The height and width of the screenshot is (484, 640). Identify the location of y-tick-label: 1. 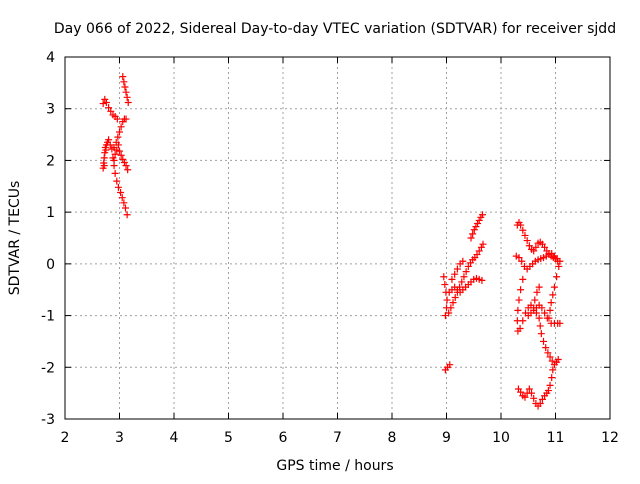
(50, 213).